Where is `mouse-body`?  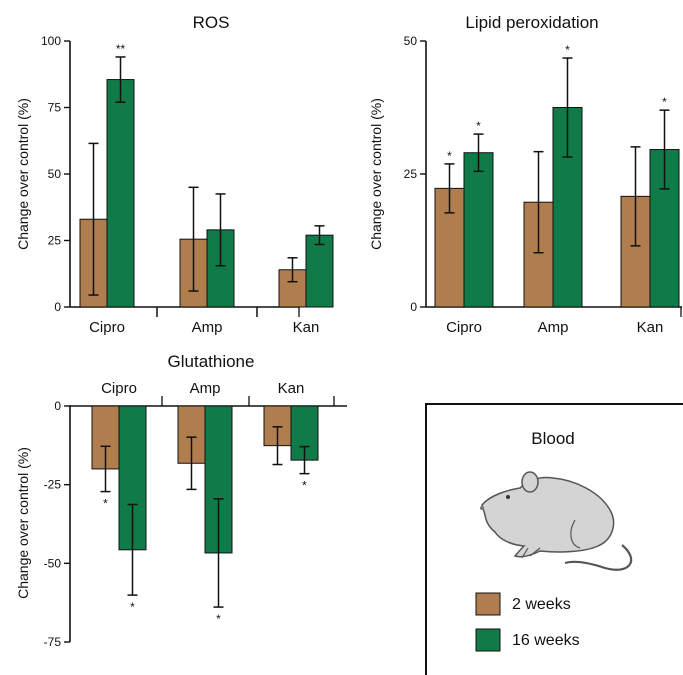
mouse-body is located at coordinates (548, 517).